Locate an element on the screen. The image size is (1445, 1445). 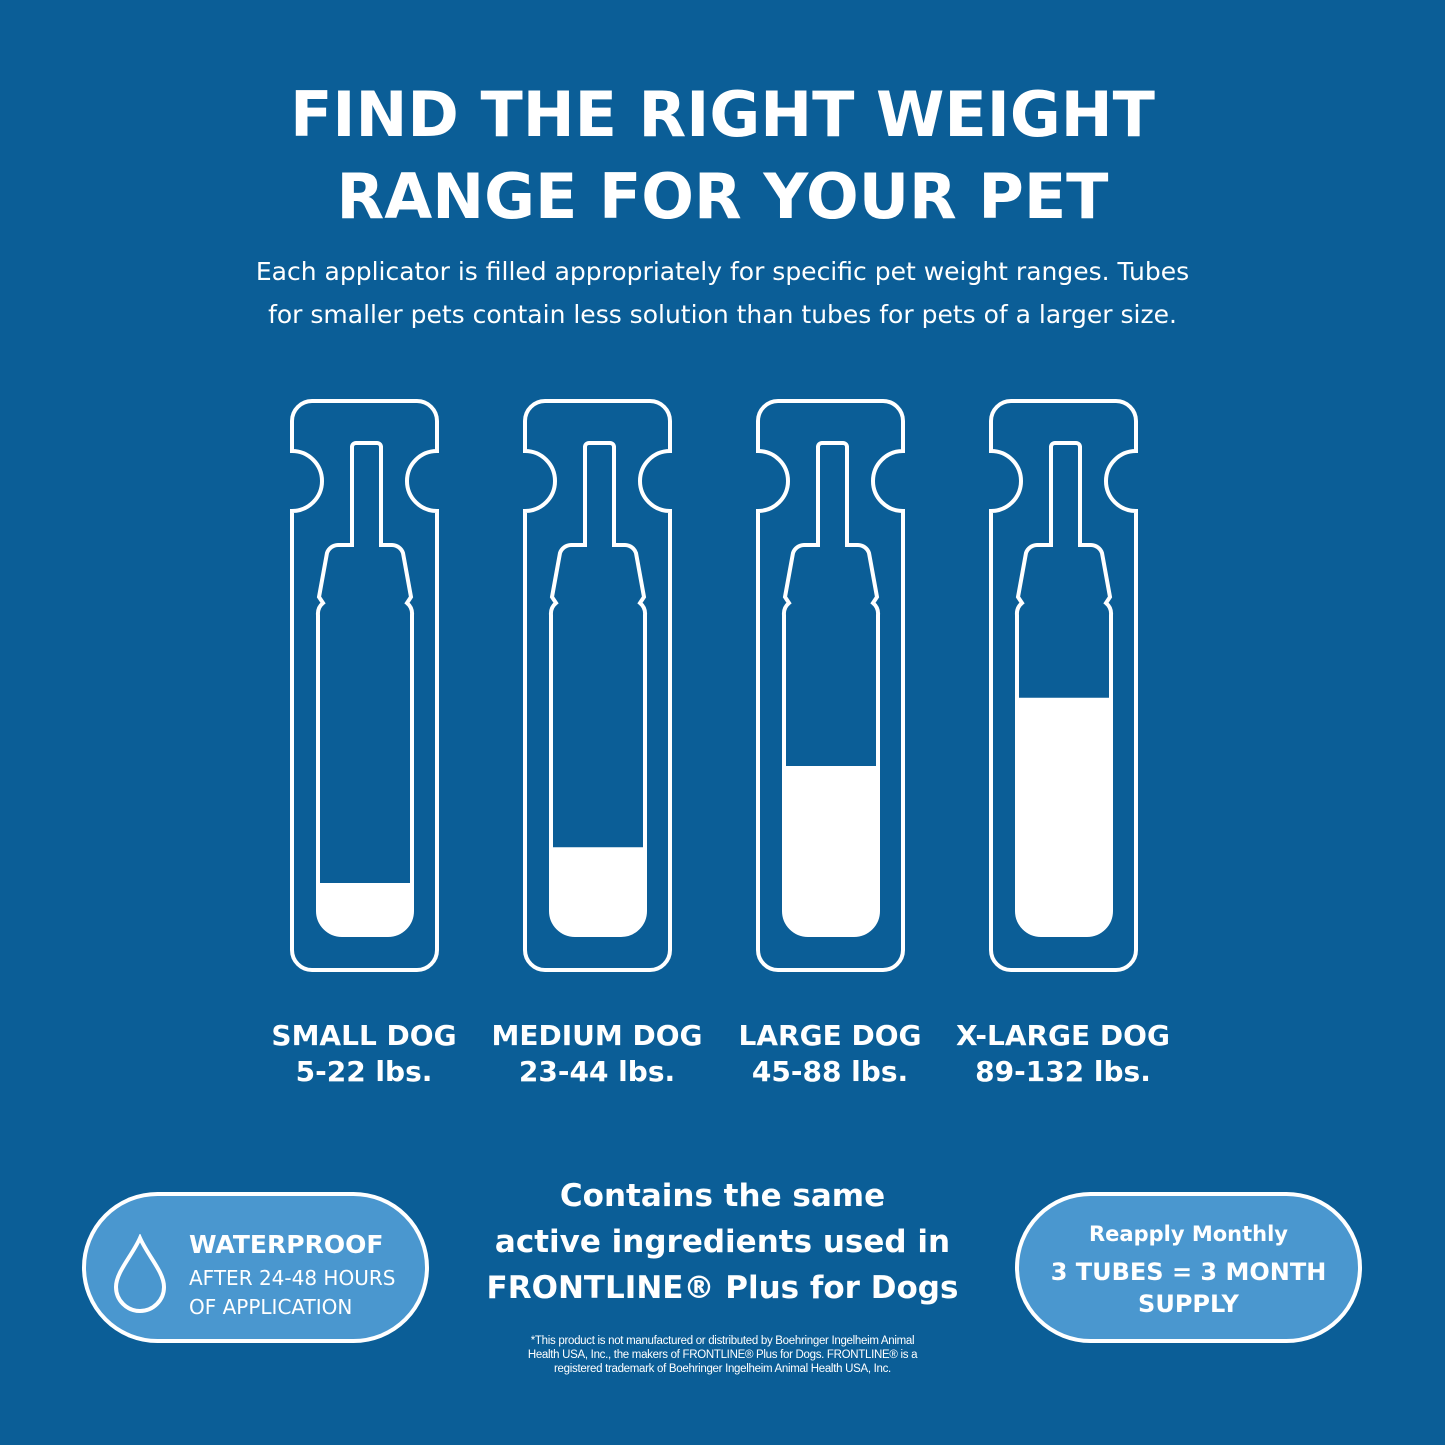
weight-range: 5-22 lbs. is located at coordinates (364, 1071).